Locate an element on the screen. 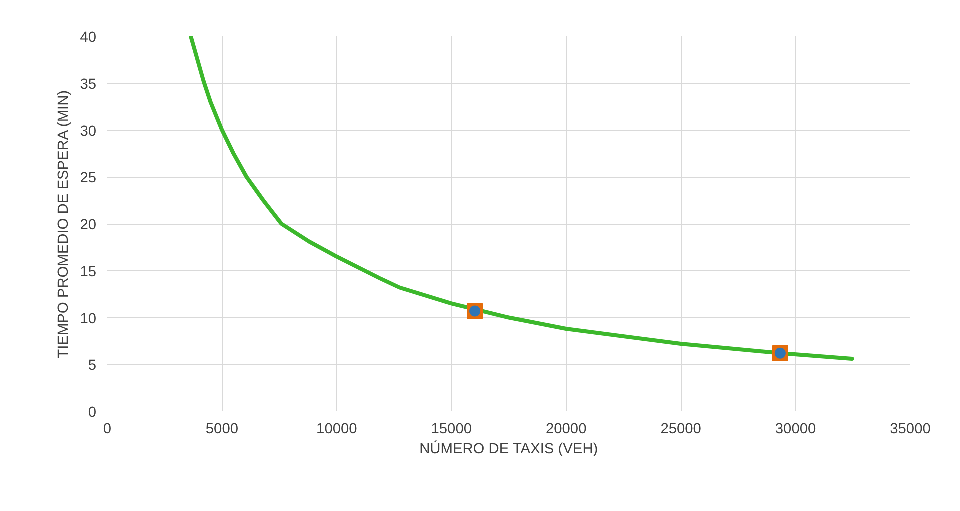 The width and height of the screenshot is (960, 511). y-axis-title: TIEMPO PROMEDIO DE ESPERA (MIN) is located at coordinates (64, 224).